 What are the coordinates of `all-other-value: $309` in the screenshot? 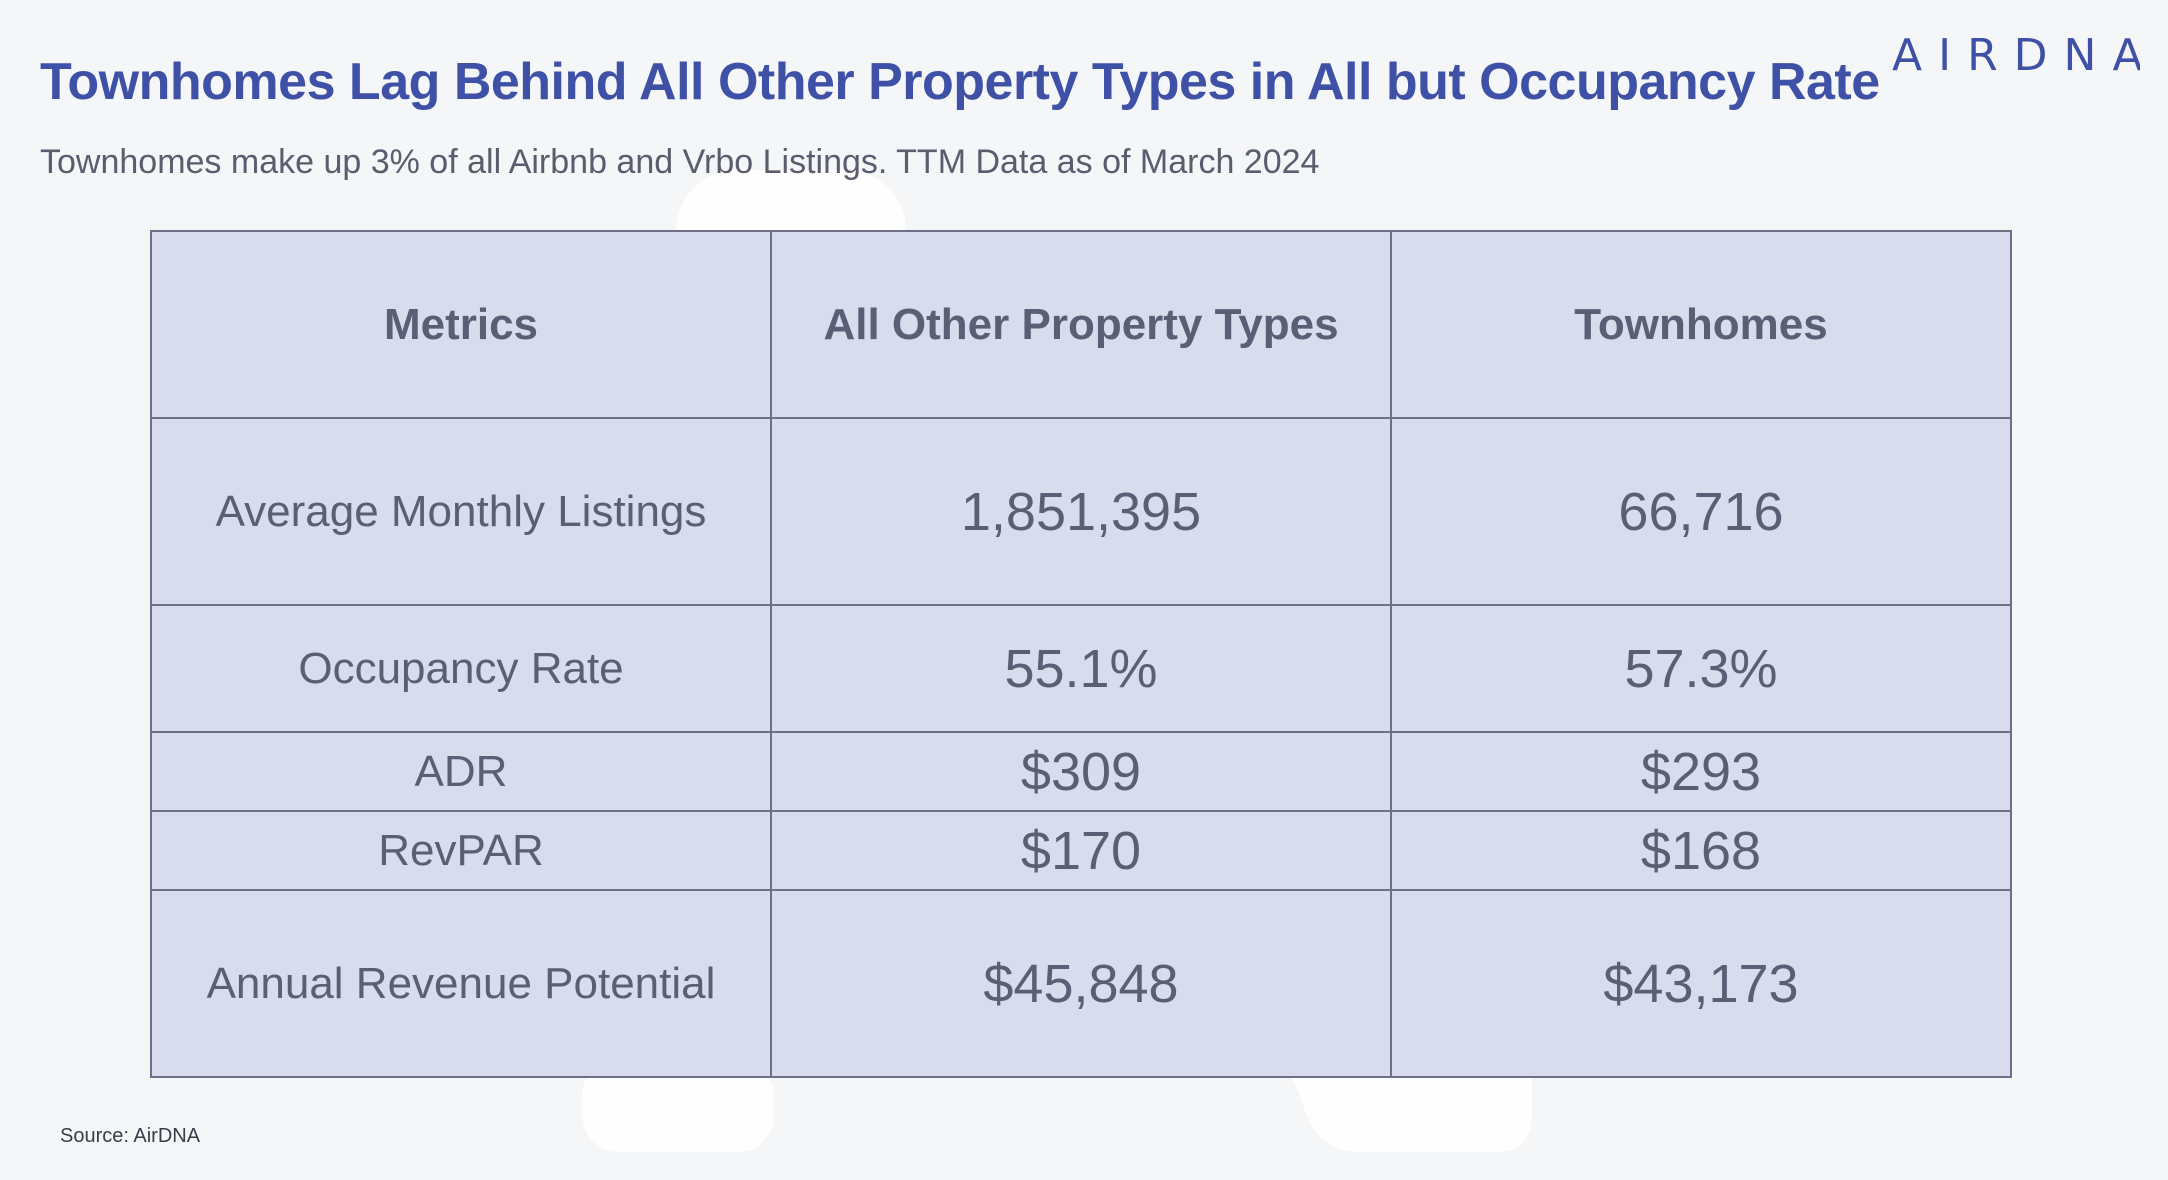 It's located at (1081, 771).